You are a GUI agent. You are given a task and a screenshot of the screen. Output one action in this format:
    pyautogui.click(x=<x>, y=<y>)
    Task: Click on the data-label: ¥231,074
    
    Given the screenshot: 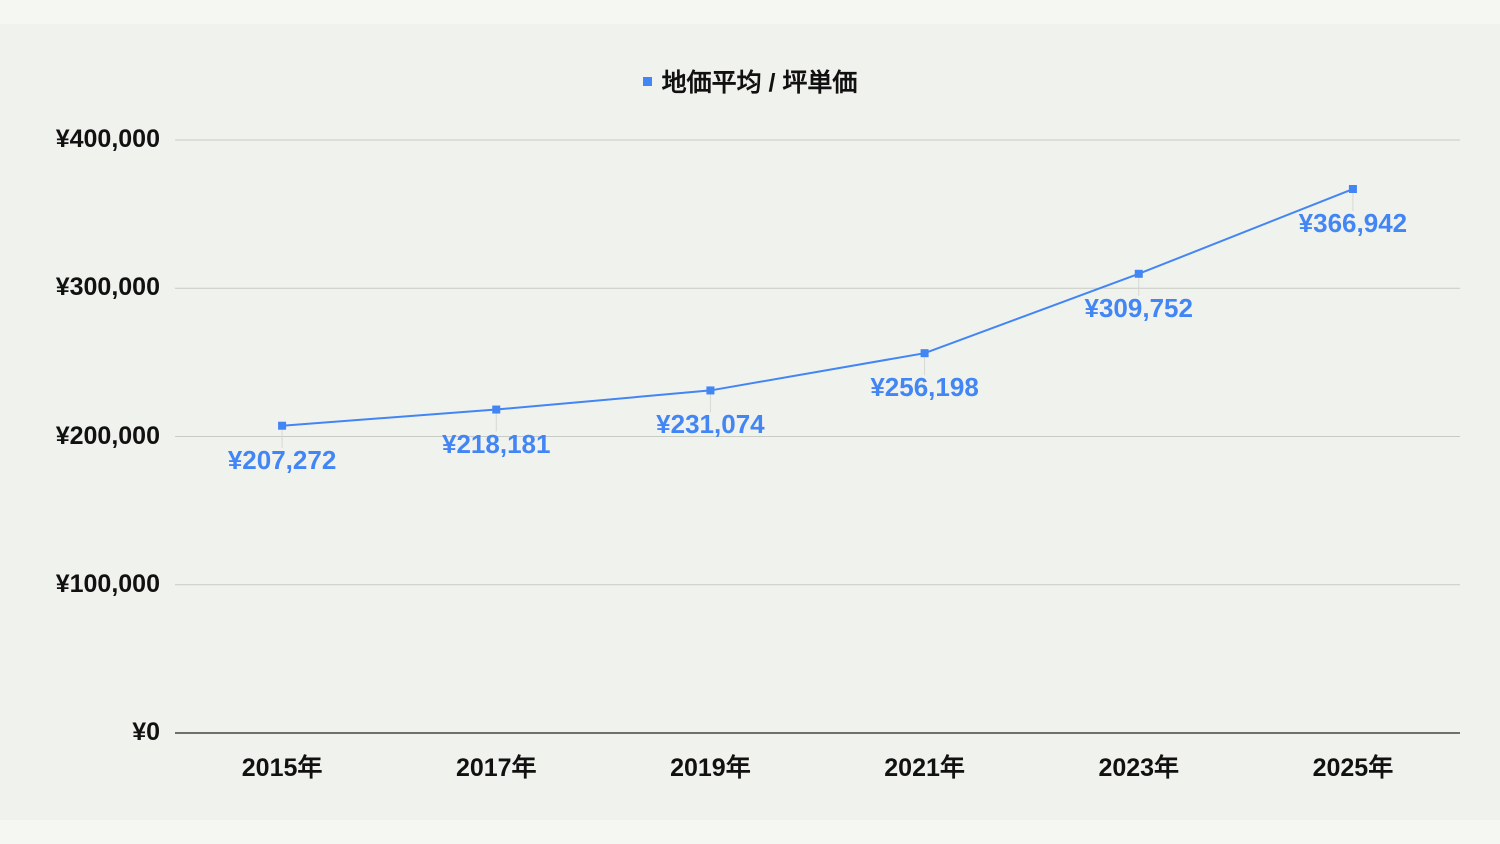 What is the action you would take?
    pyautogui.click(x=710, y=424)
    